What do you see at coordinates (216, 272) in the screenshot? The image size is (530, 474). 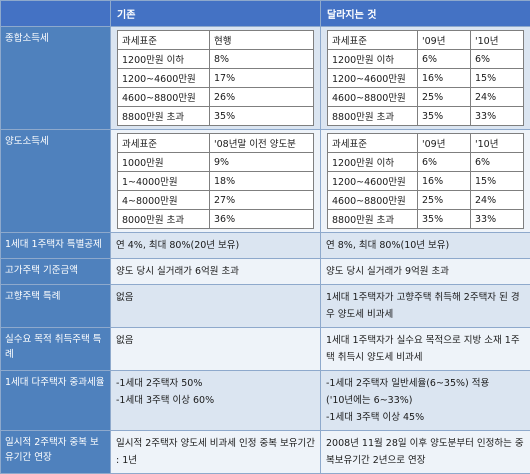 I see `luxury-before: 양도 당시 실거래가 6억원 초과` at bounding box center [216, 272].